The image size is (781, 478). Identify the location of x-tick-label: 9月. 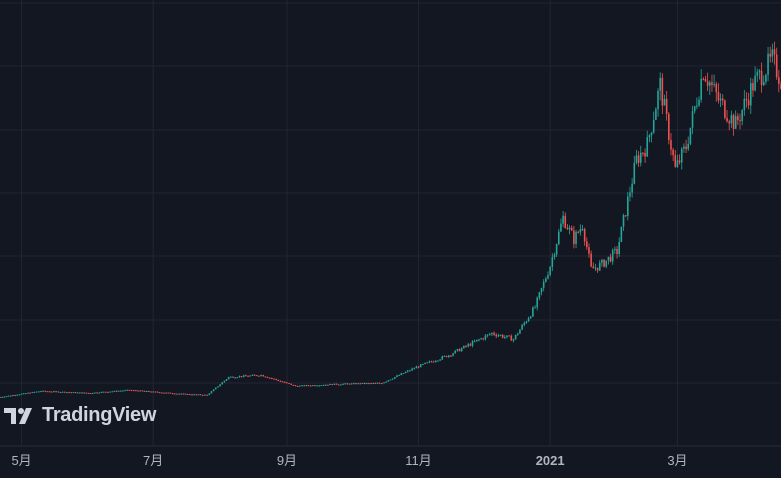
(287, 460).